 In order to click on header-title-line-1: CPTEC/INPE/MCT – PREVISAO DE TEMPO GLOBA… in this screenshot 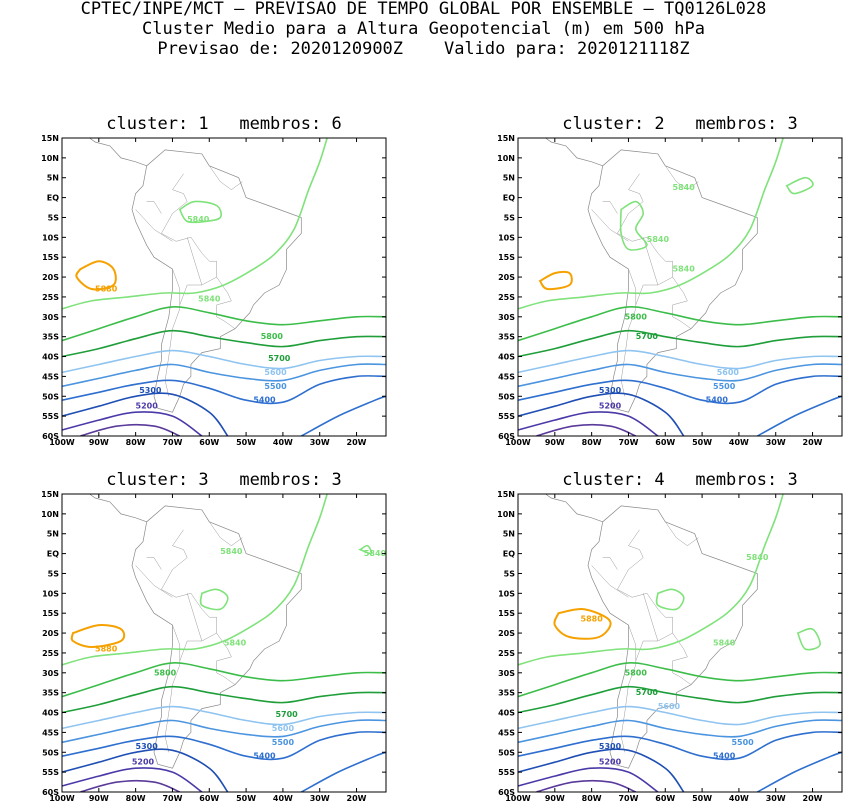, I will do `click(423, 9)`.